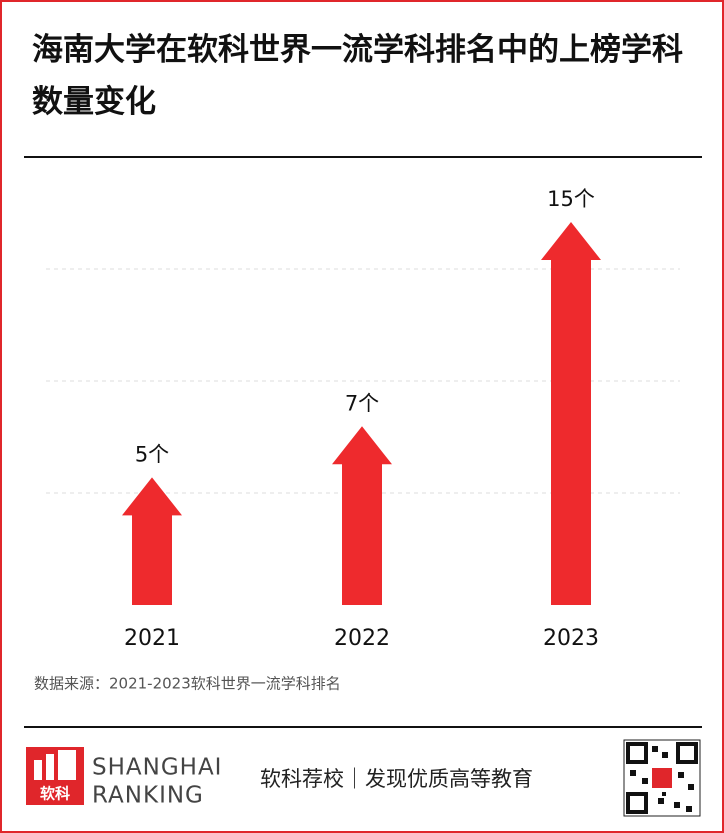  What do you see at coordinates (187, 684) in the screenshot?
I see `source-note: 数据来源：2021-2023软科世界一流学科排名` at bounding box center [187, 684].